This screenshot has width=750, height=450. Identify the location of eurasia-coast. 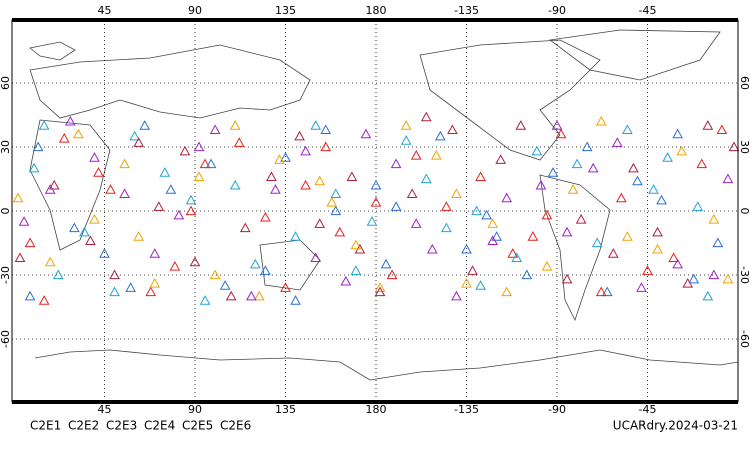
(170, 80).